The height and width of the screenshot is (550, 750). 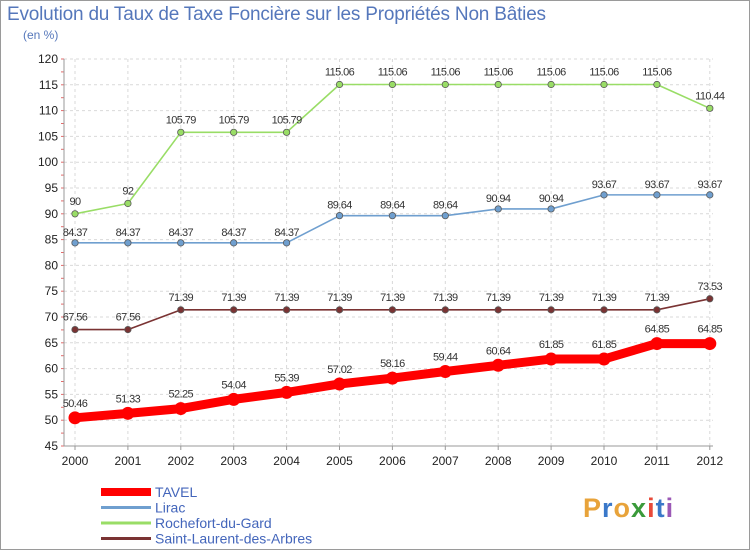 What do you see at coordinates (52, 240) in the screenshot?
I see `y-tick-label: 85` at bounding box center [52, 240].